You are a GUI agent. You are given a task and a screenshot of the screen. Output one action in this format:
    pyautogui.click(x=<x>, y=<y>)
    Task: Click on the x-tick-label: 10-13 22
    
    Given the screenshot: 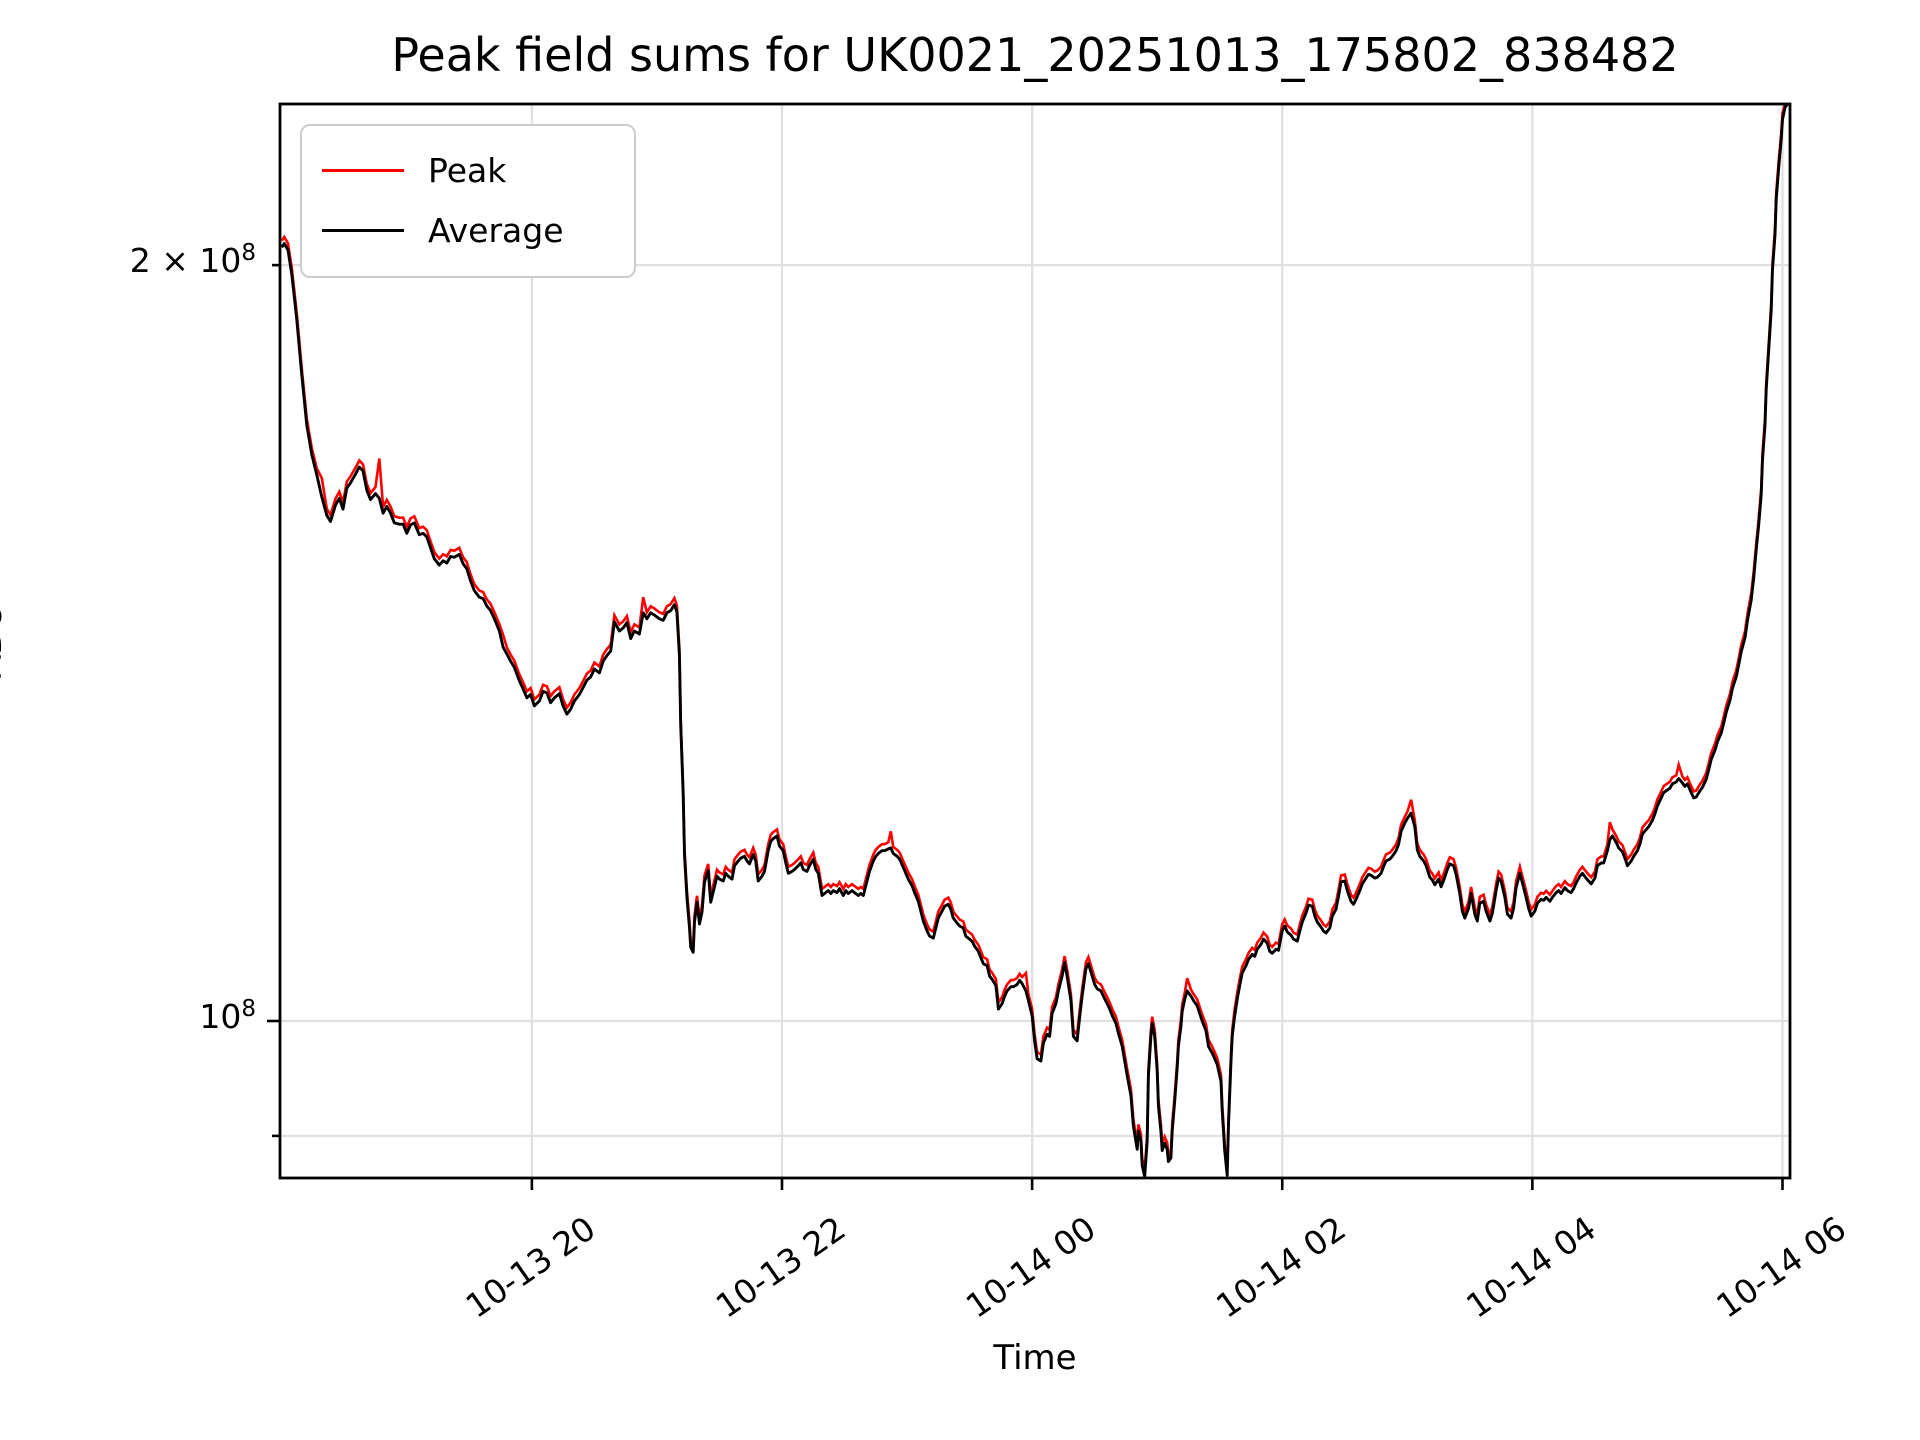 What is the action you would take?
    pyautogui.click(x=781, y=1267)
    